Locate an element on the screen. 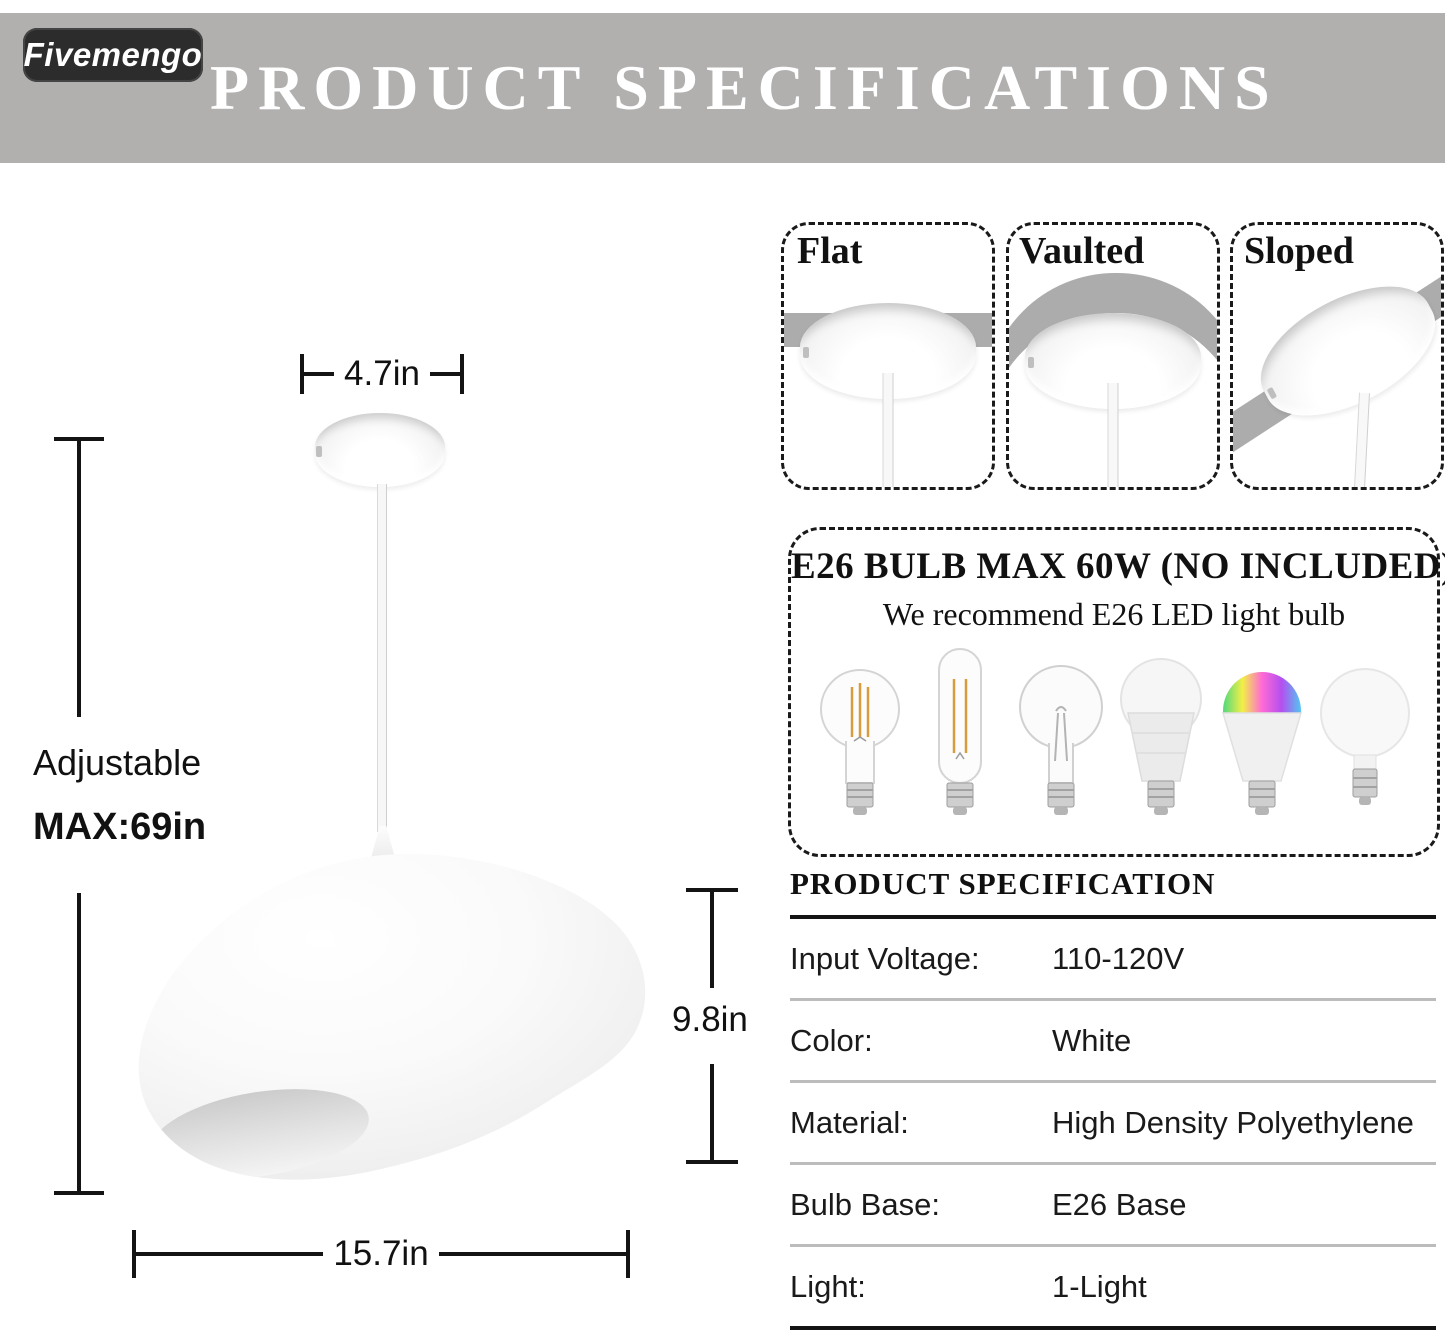 The height and width of the screenshot is (1333, 1445). spec-row-label: Color: is located at coordinates (831, 1040).